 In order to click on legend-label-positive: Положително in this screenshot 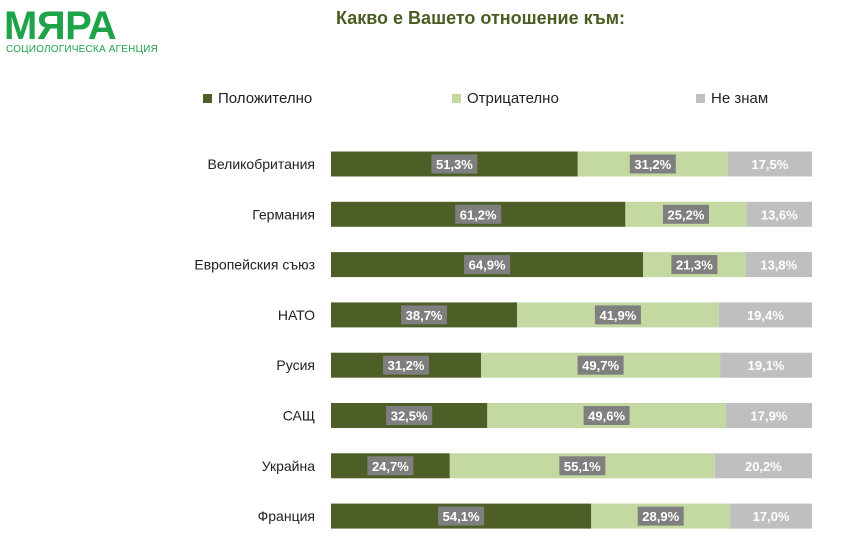, I will do `click(265, 98)`.